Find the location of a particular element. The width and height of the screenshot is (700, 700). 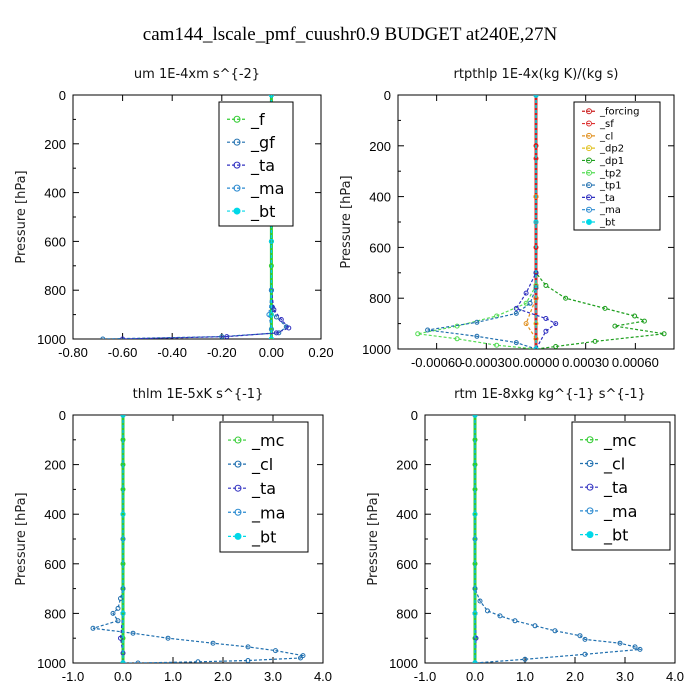

y-tick-label: 400 is located at coordinates (380, 197).